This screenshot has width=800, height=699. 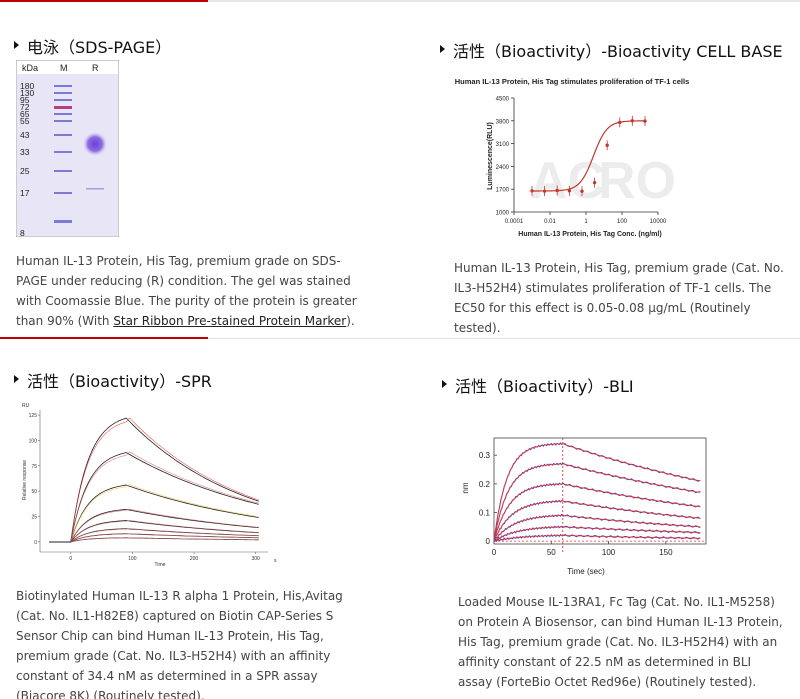 I want to click on x-tick-label: 50, so click(x=551, y=552).